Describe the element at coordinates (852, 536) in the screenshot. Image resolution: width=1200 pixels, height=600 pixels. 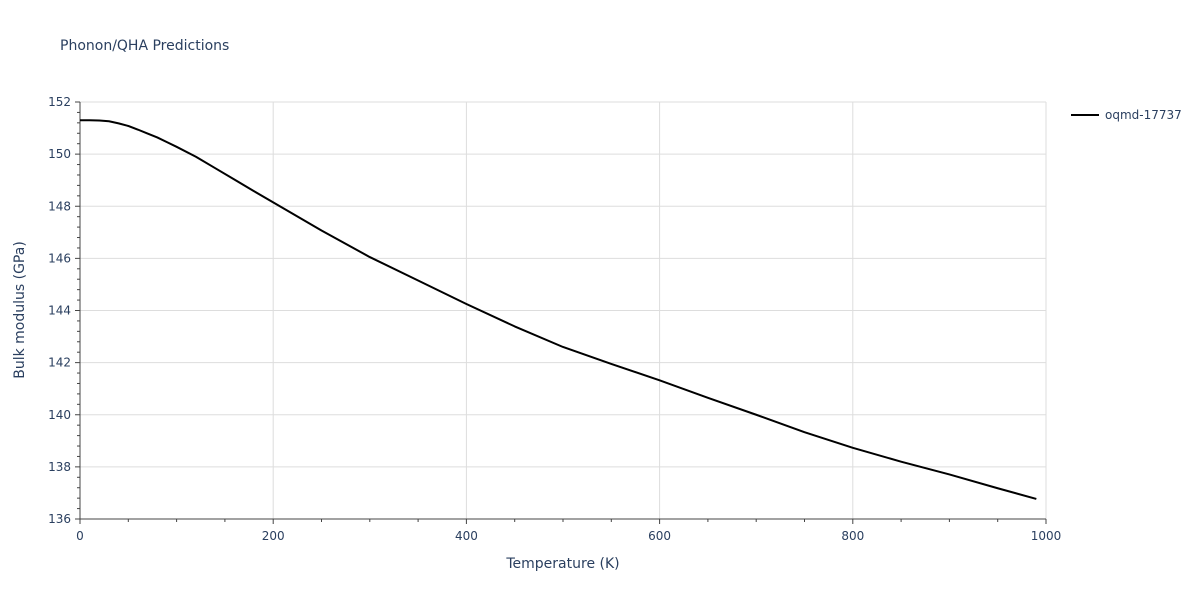
I see `x-tick-label: 800` at that location.